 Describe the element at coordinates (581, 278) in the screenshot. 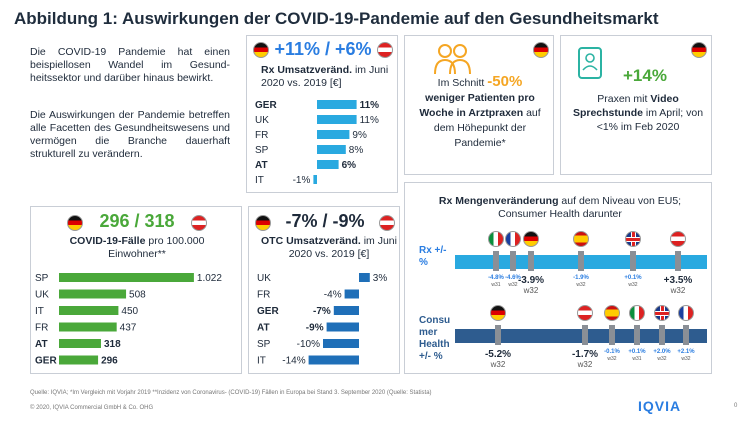

I see `marker-value: -1.9%` at that location.